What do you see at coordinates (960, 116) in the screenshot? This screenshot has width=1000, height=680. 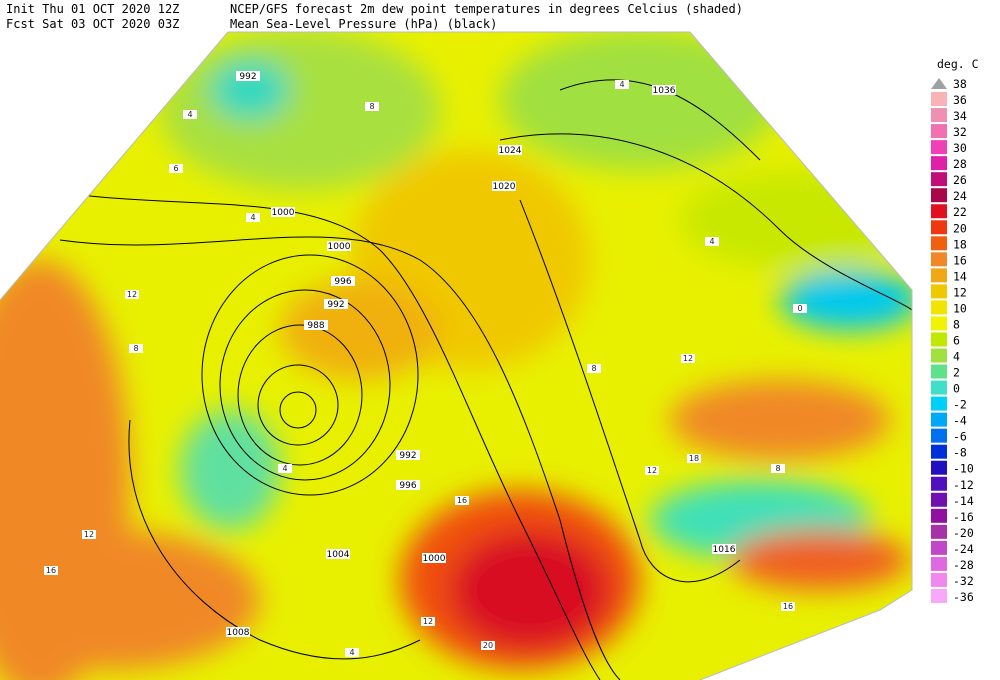 I see `legend-label: 34` at bounding box center [960, 116].